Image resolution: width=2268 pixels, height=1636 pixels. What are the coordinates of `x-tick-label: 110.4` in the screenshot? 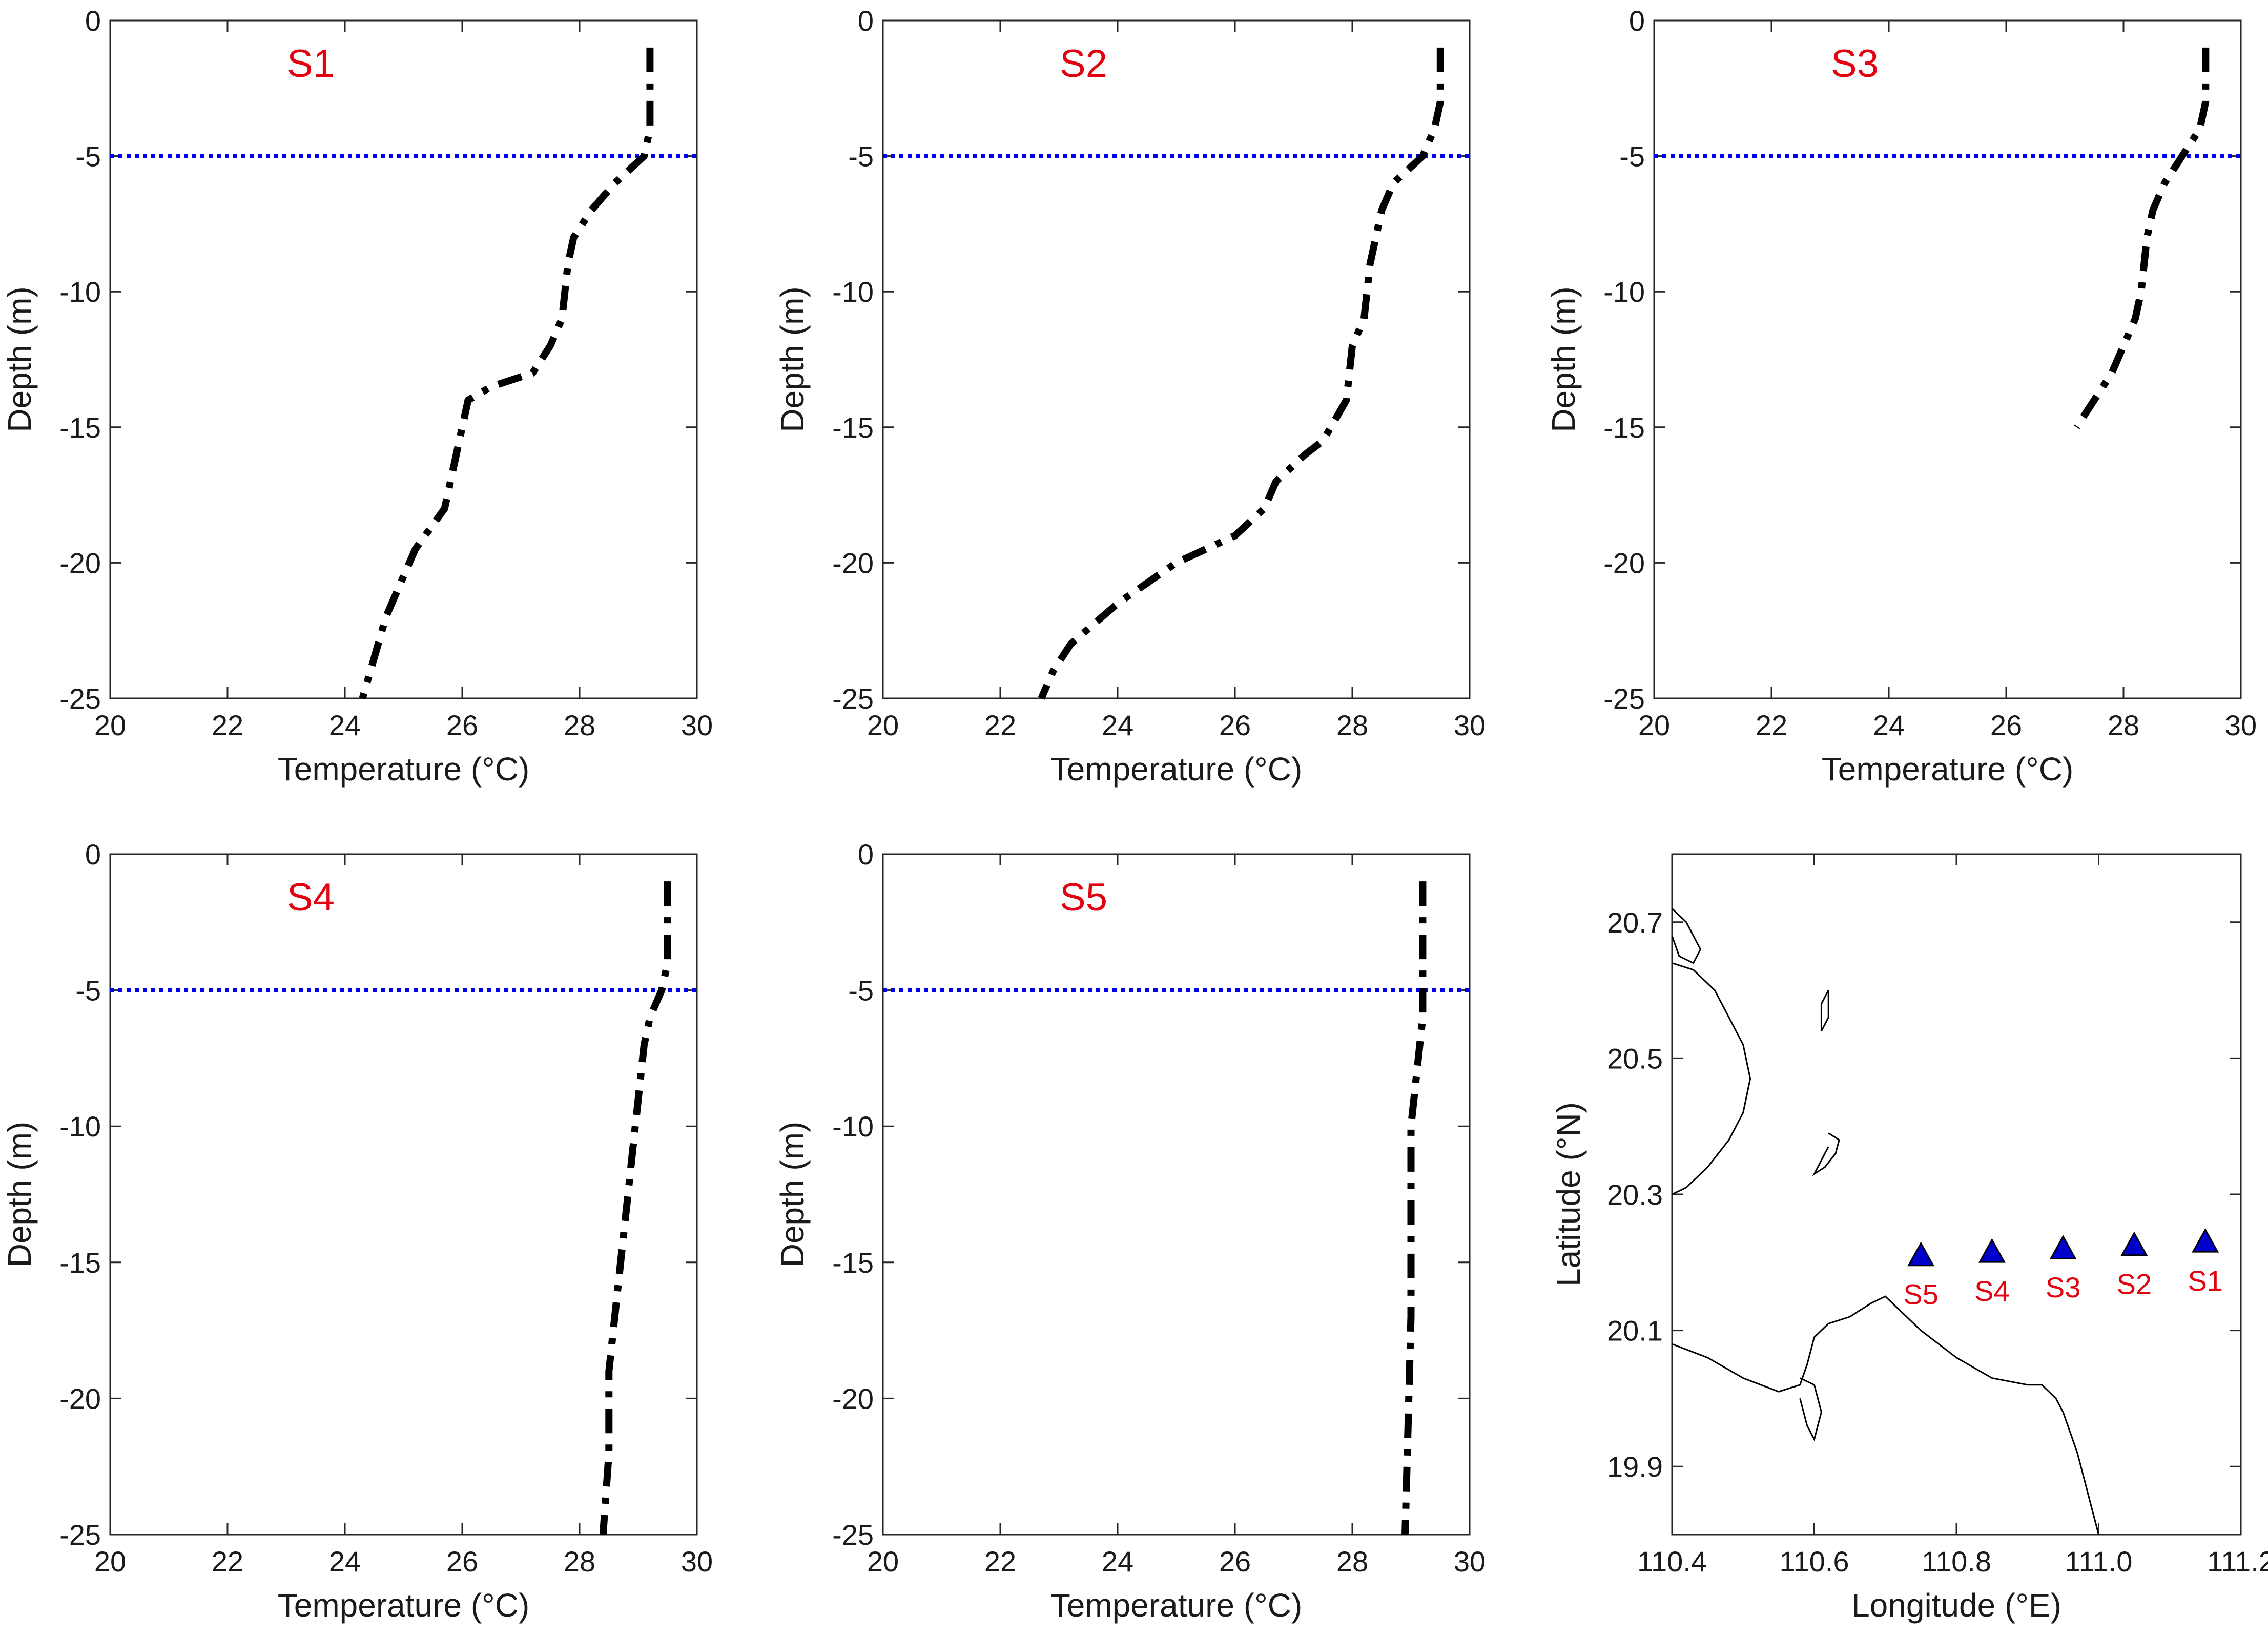 It's located at (1672, 1561).